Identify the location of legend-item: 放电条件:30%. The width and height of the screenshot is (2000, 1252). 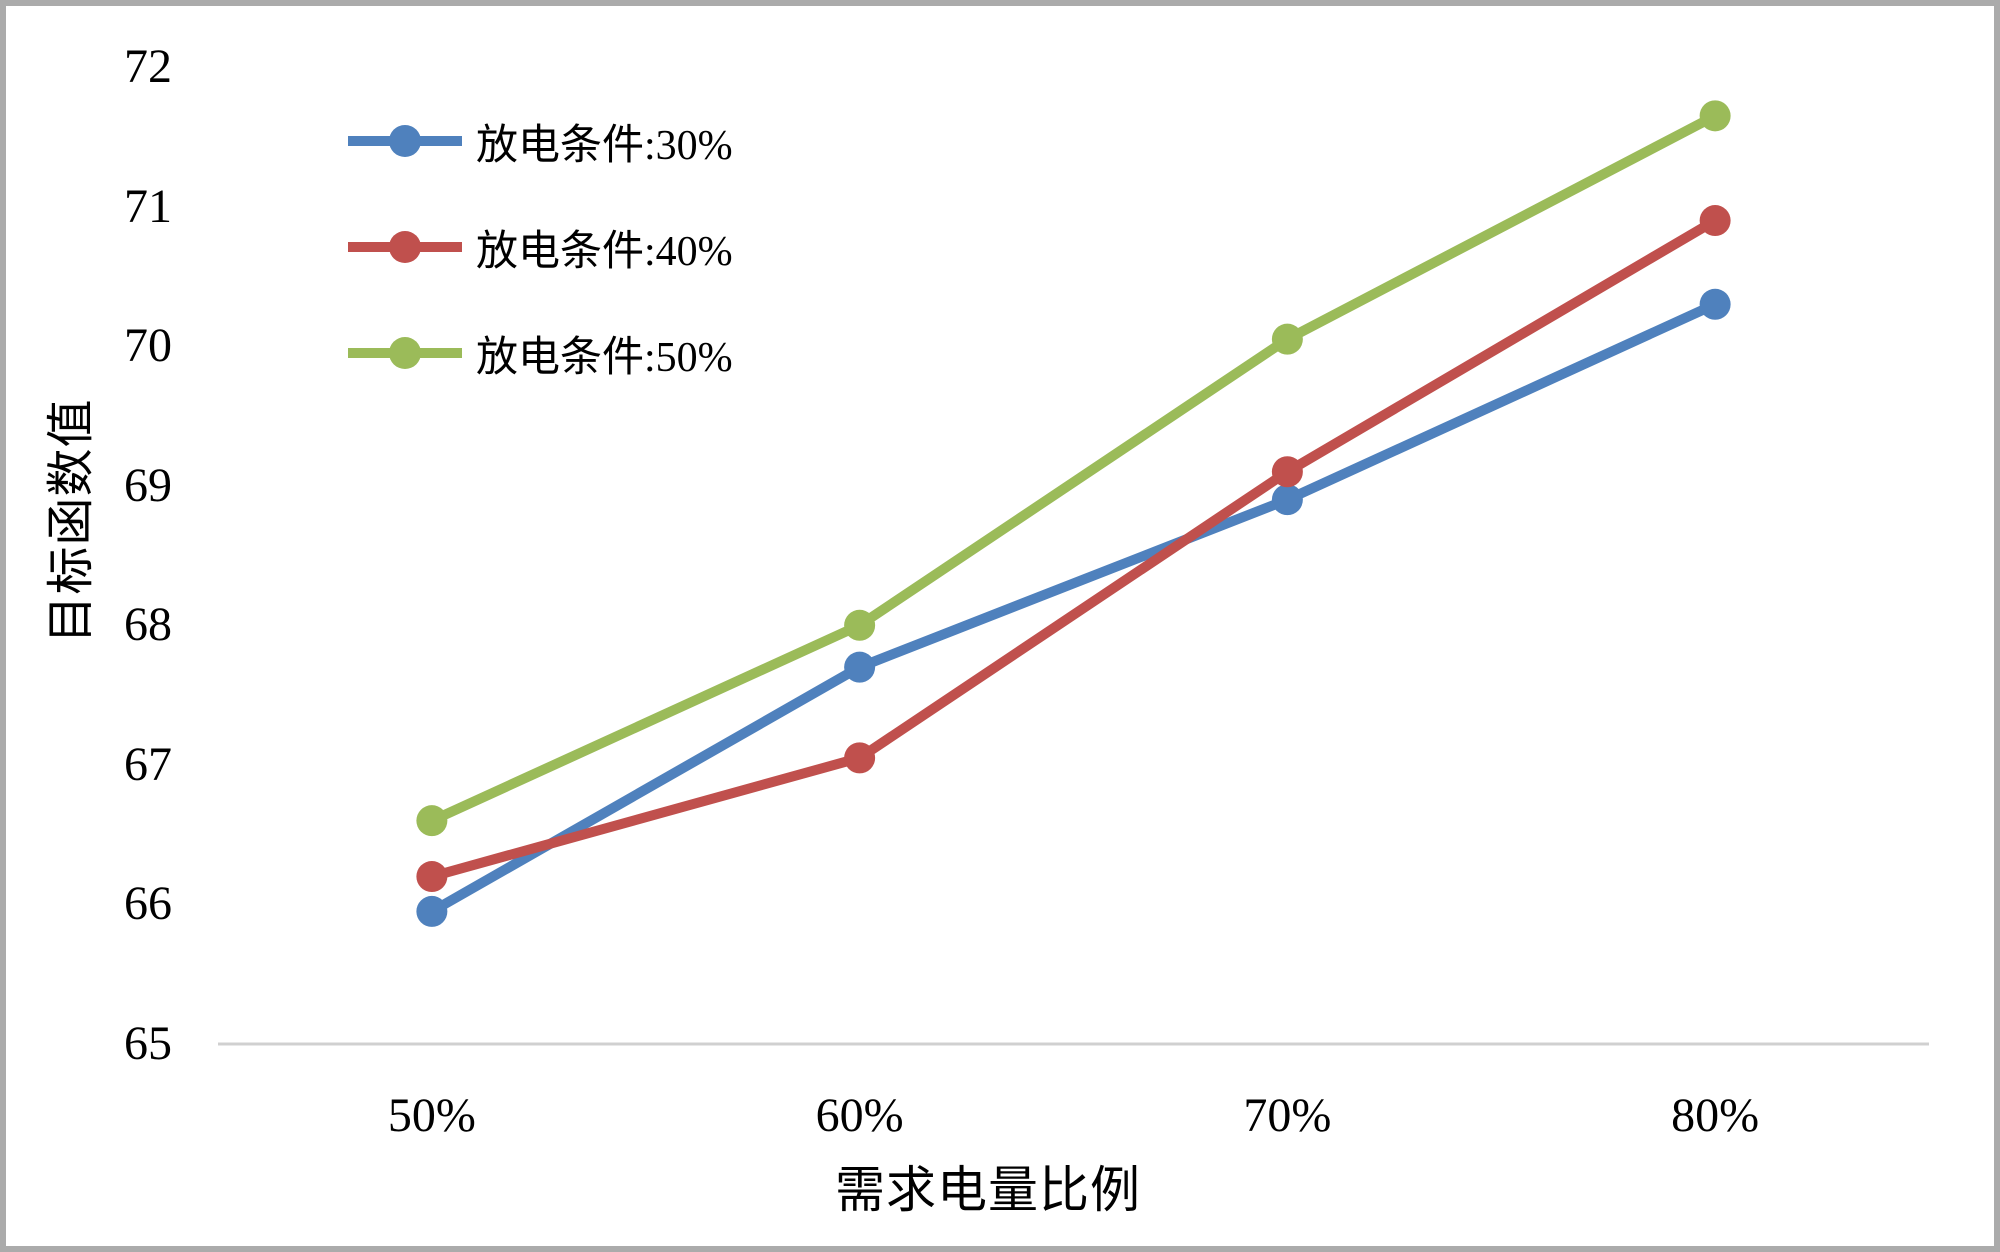
(540, 141).